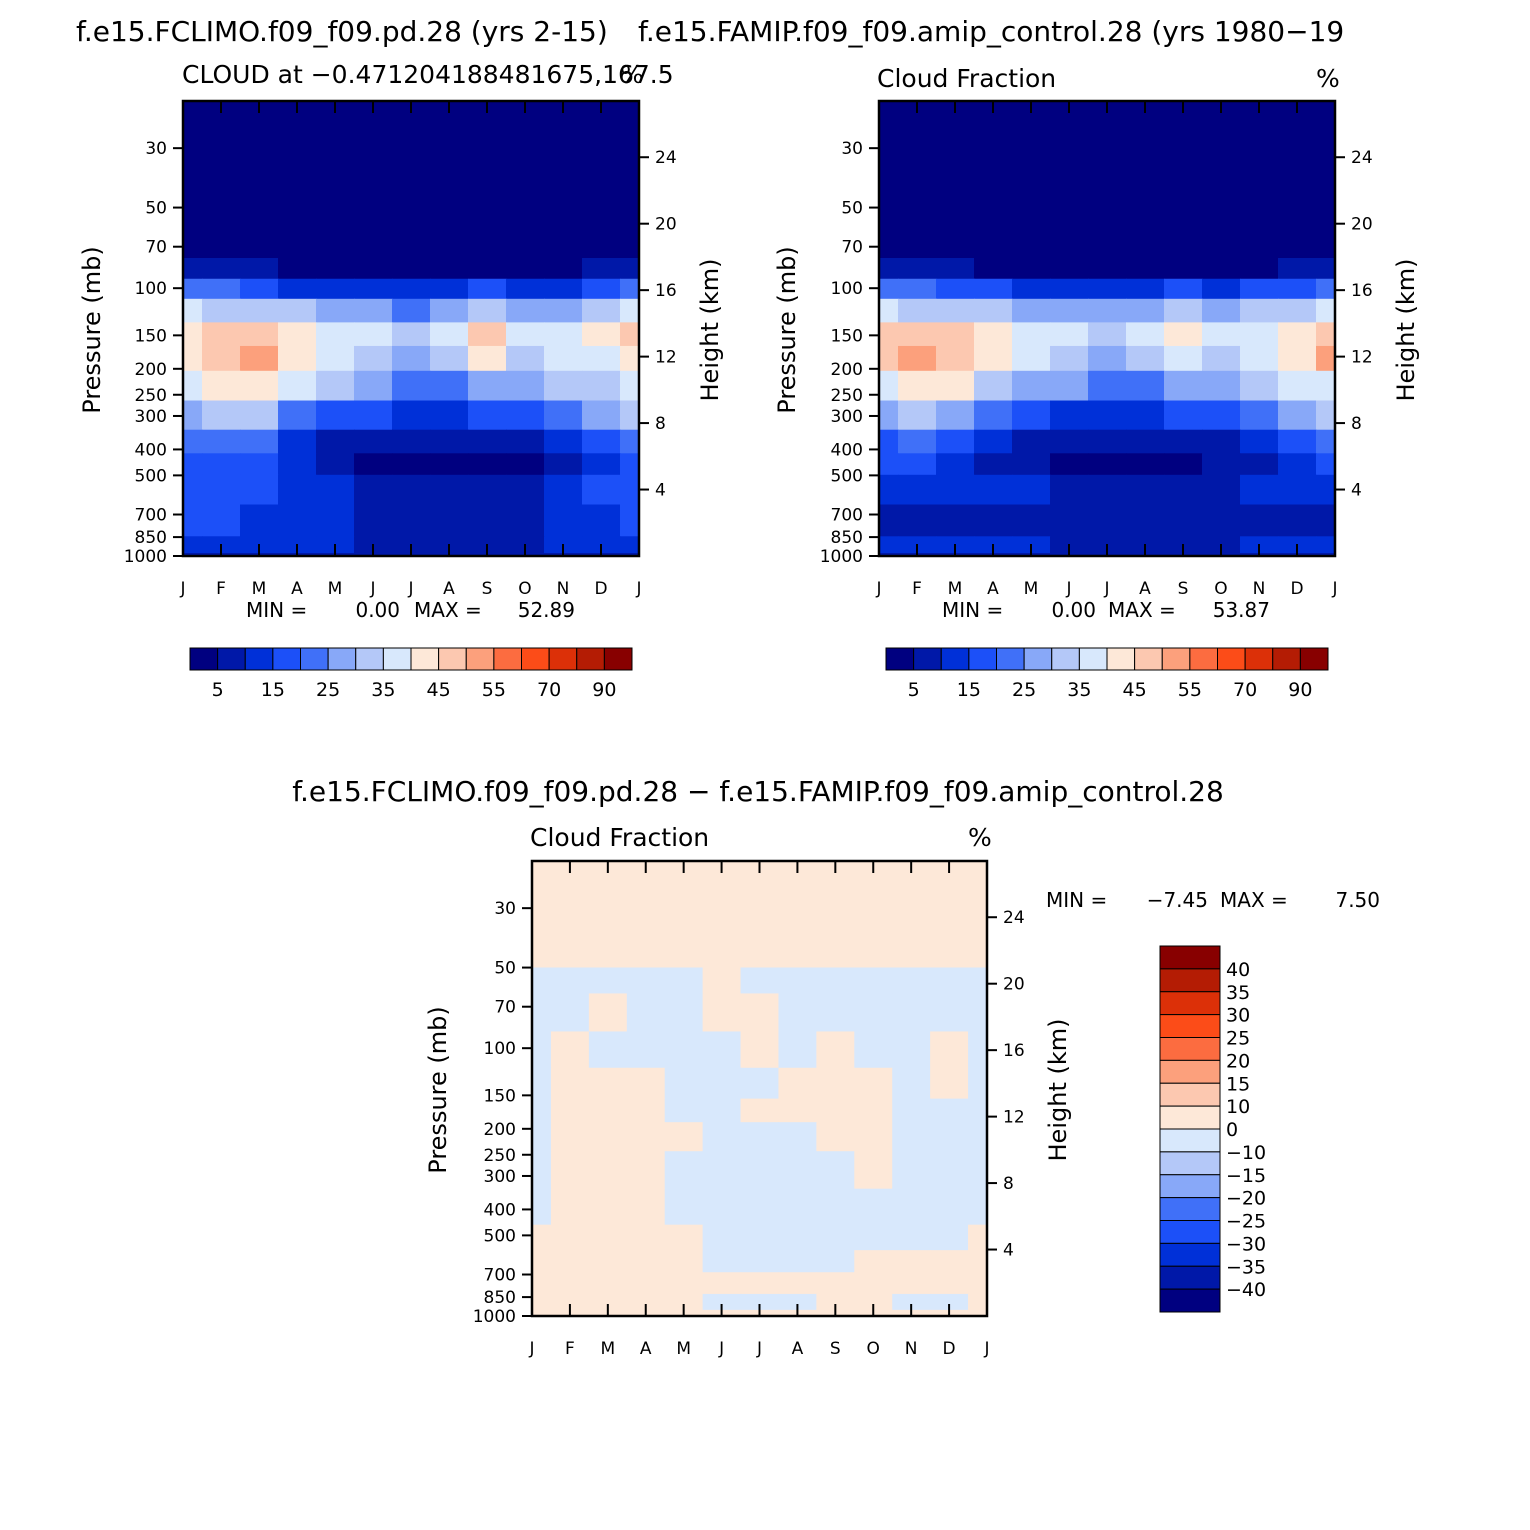 The image size is (1530, 1530). I want to click on colorbar-label: 10, so click(1238, 1107).